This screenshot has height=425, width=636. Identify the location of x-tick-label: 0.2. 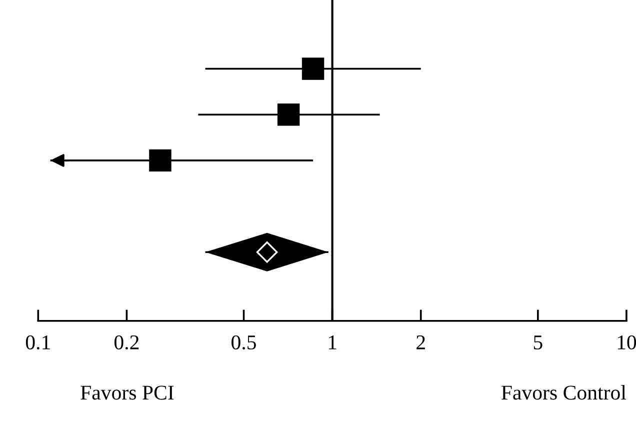
(126, 342).